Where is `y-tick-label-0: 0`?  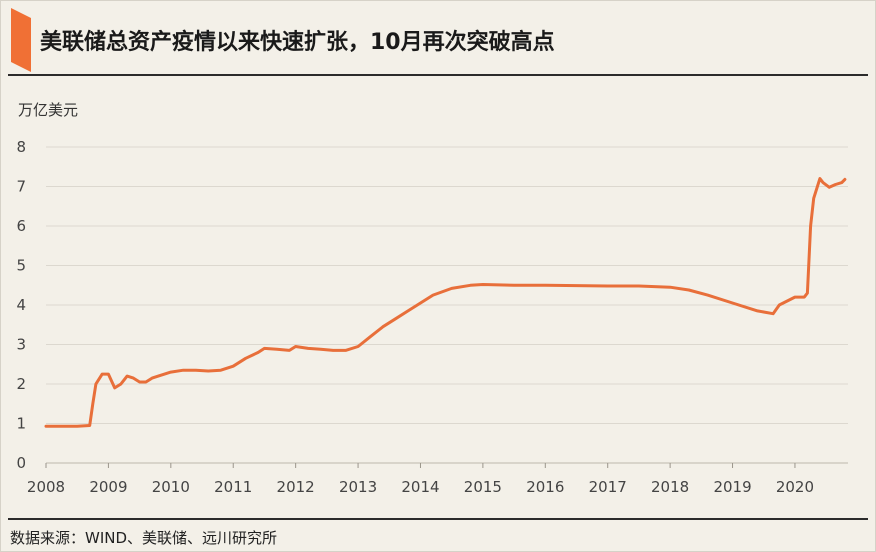
y-tick-label-0: 0 is located at coordinates (21, 463).